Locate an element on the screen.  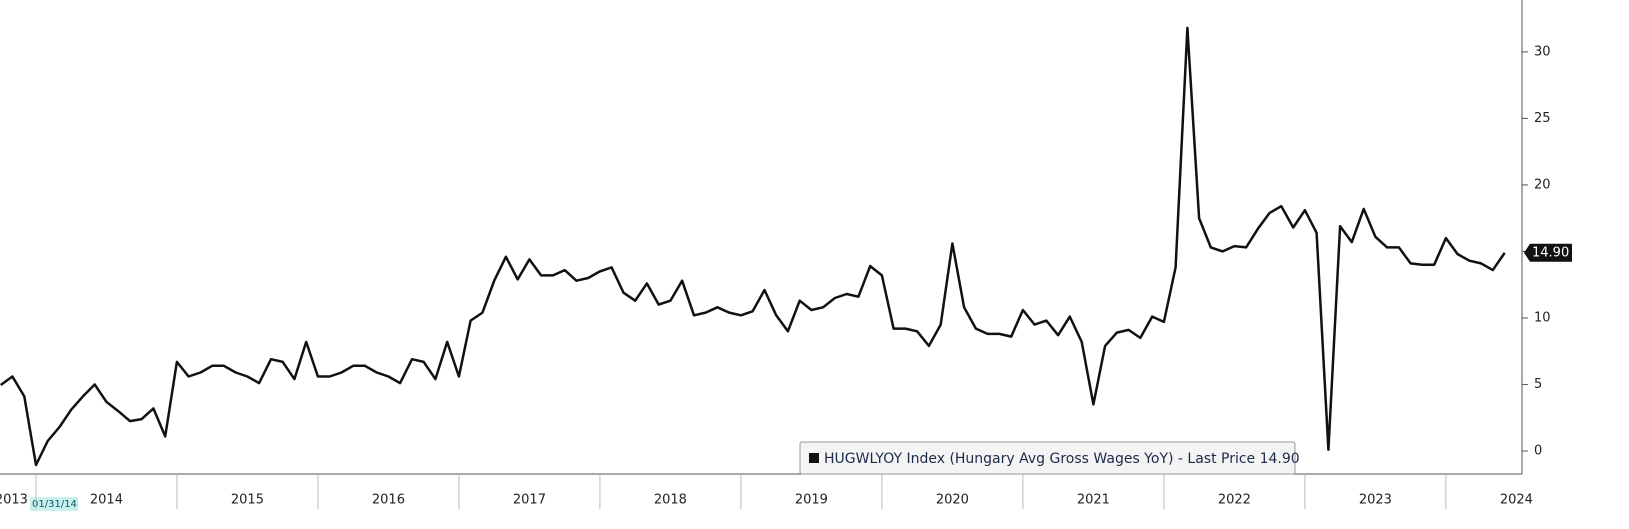
y-tick-label: 10 is located at coordinates (1542, 317).